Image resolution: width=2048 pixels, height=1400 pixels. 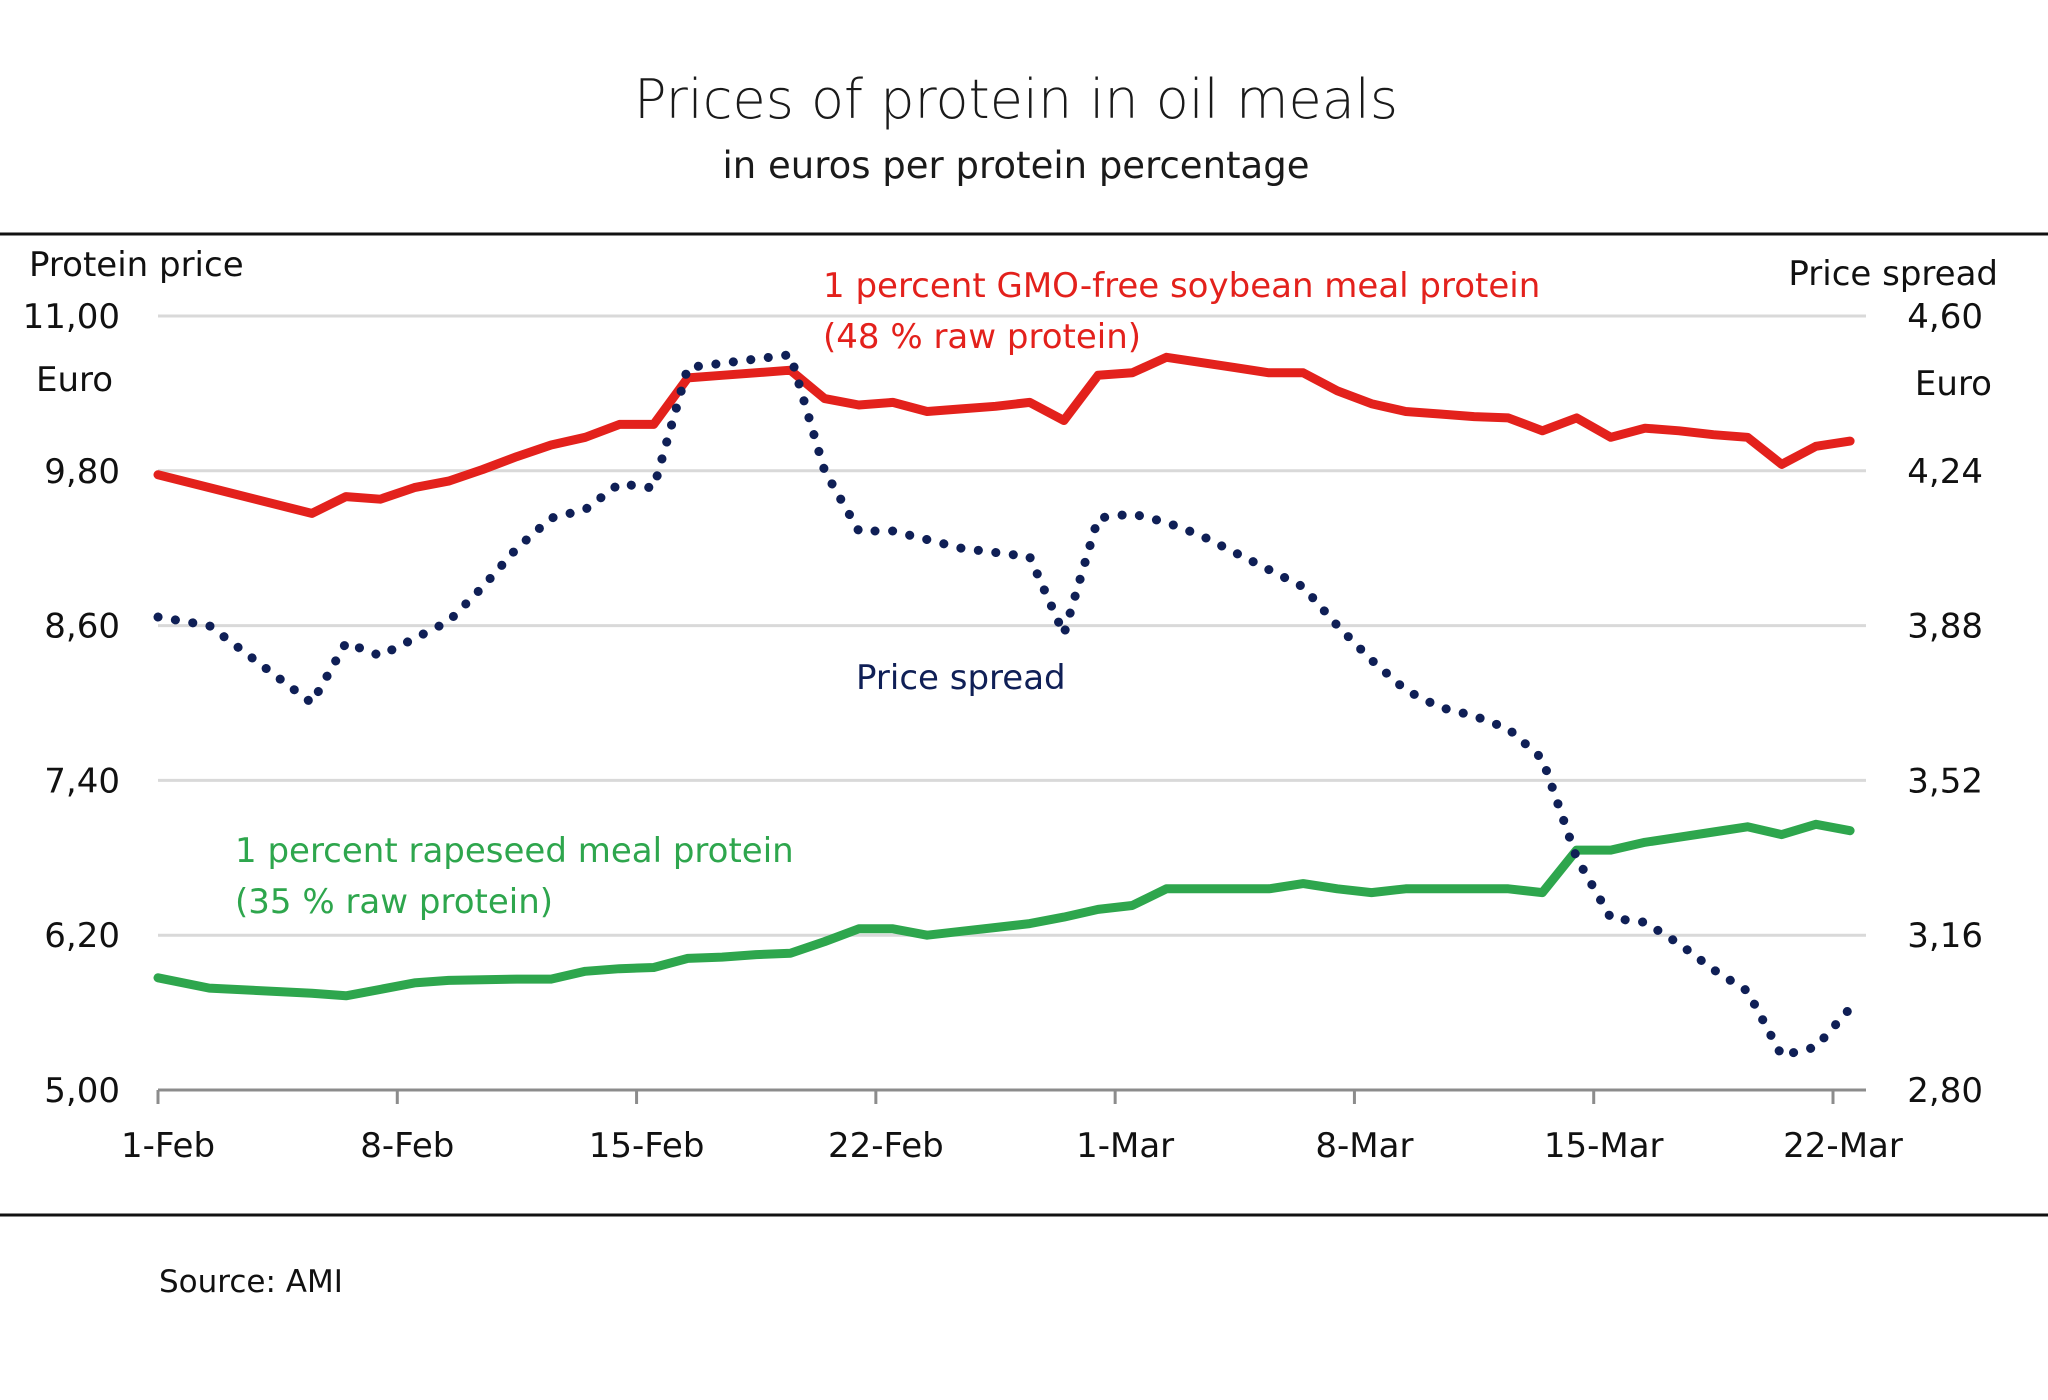 What do you see at coordinates (82, 781) in the screenshot?
I see `left-tick-label: 7,40` at bounding box center [82, 781].